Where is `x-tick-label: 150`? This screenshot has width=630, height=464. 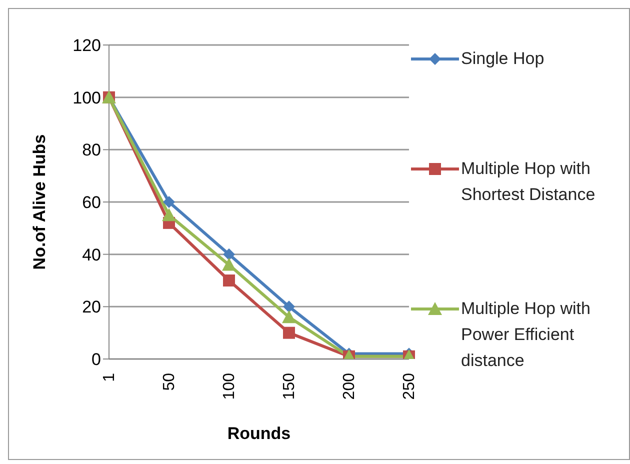
x-tick-label: 150 is located at coordinates (289, 386).